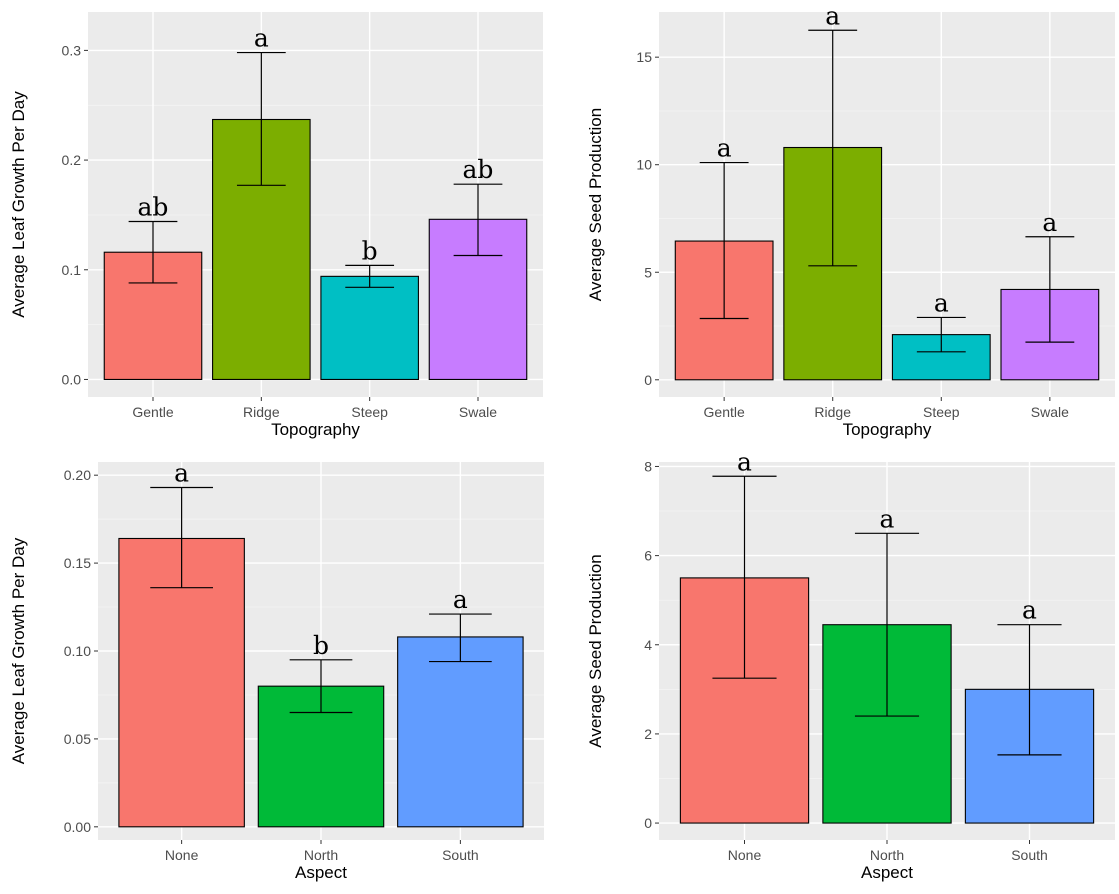 This screenshot has width=1119, height=894. What do you see at coordinates (72, 379) in the screenshot?
I see `y-tick-label: 0.0` at bounding box center [72, 379].